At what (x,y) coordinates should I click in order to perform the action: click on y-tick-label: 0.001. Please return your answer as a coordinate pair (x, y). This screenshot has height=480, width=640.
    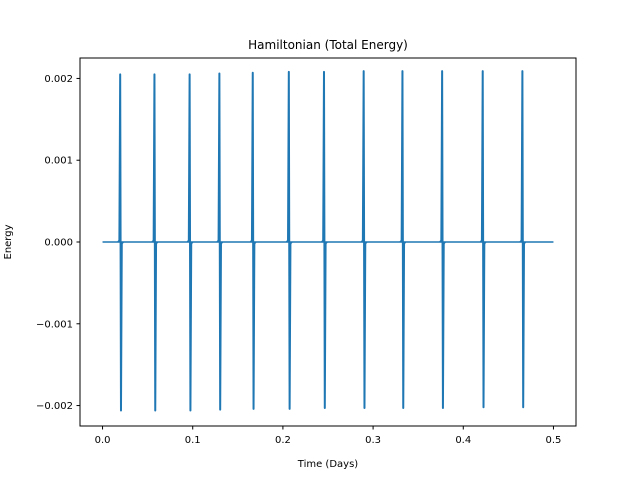
    Looking at the image, I should click on (58, 161).